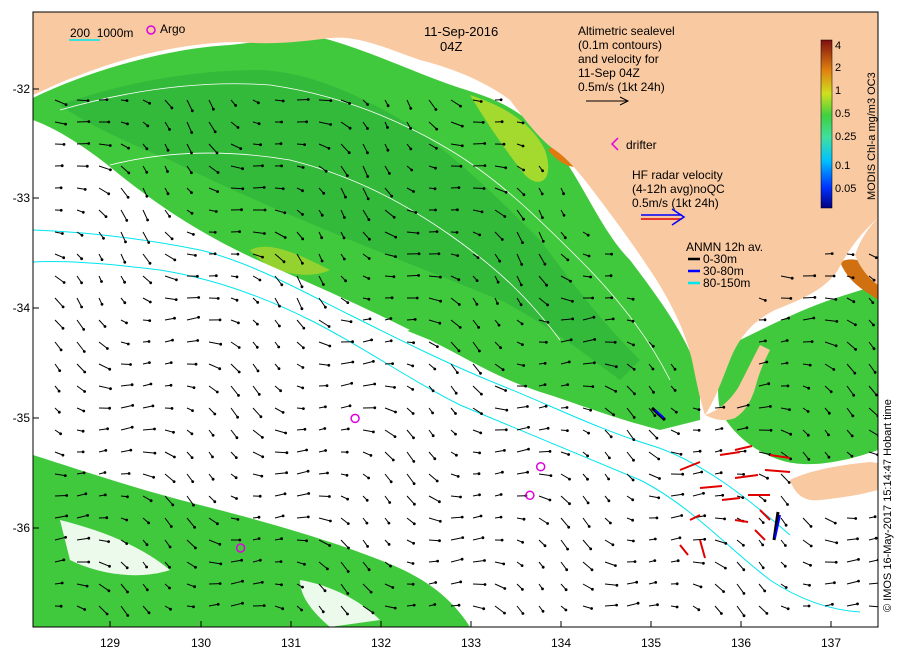  What do you see at coordinates (381, 643) in the screenshot?
I see `x-tick-3: 132` at bounding box center [381, 643].